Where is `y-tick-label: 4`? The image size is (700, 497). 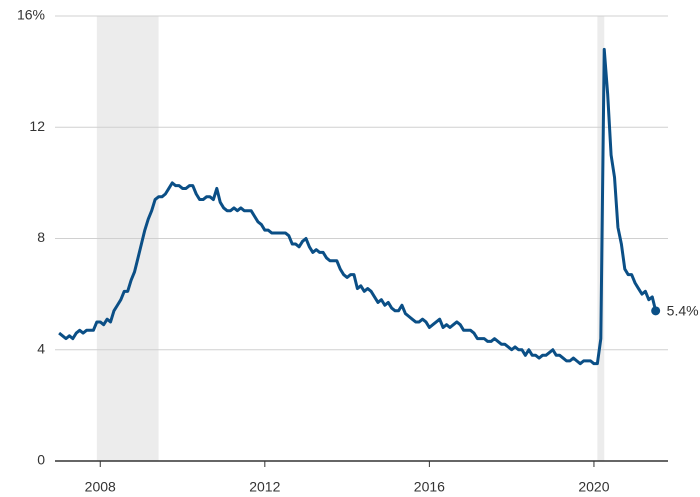
y-tick-label: 4 is located at coordinates (41, 348).